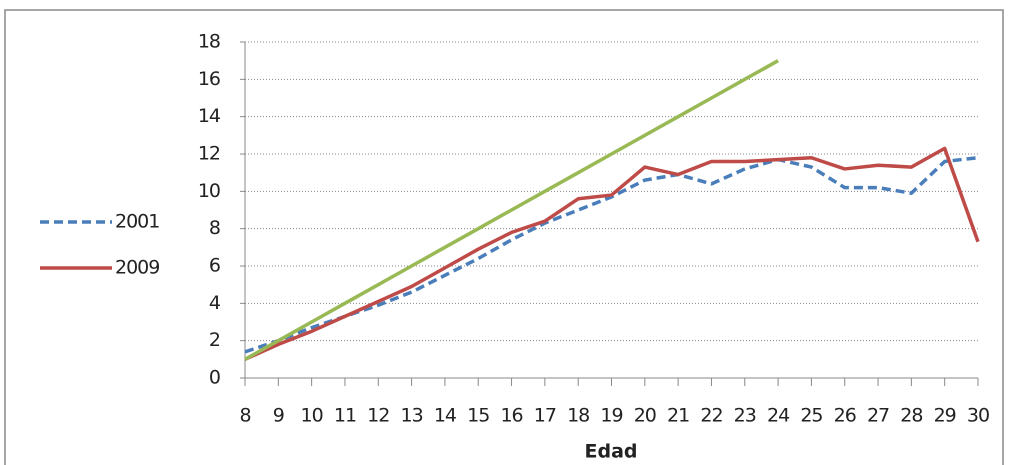 Image resolution: width=1009 pixels, height=465 pixels. What do you see at coordinates (312, 416) in the screenshot?
I see `x-tick-label: 10` at bounding box center [312, 416].